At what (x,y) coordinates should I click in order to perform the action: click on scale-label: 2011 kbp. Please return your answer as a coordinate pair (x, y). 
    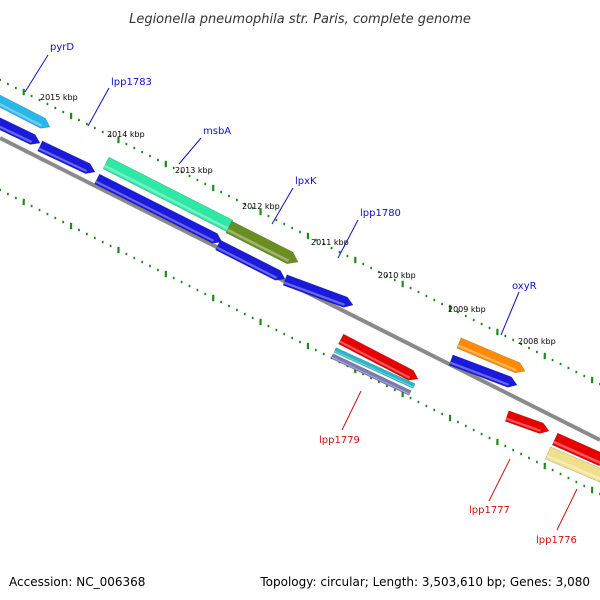
    Looking at the image, I should click on (330, 242).